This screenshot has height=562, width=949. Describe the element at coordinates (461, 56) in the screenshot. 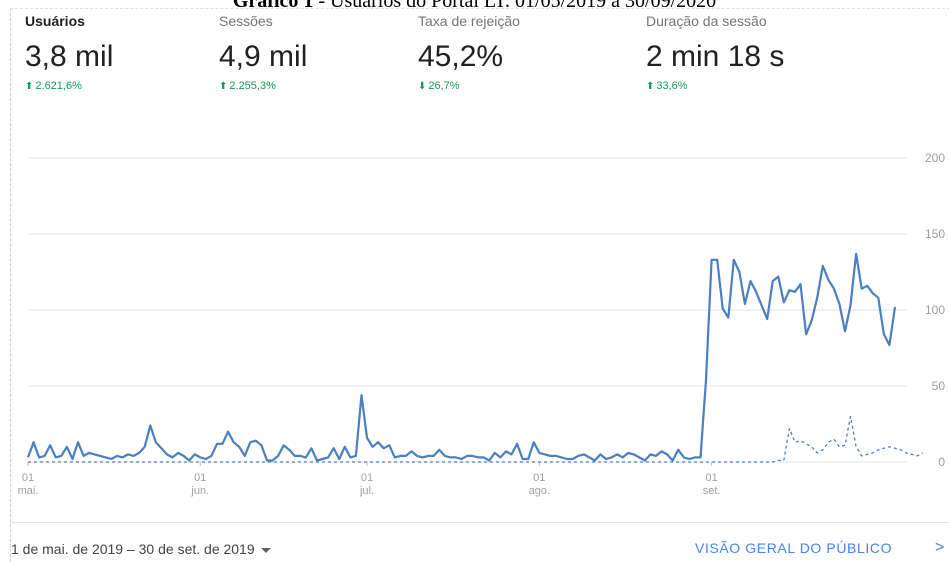

I see `metric-value: 45,2%` at that location.